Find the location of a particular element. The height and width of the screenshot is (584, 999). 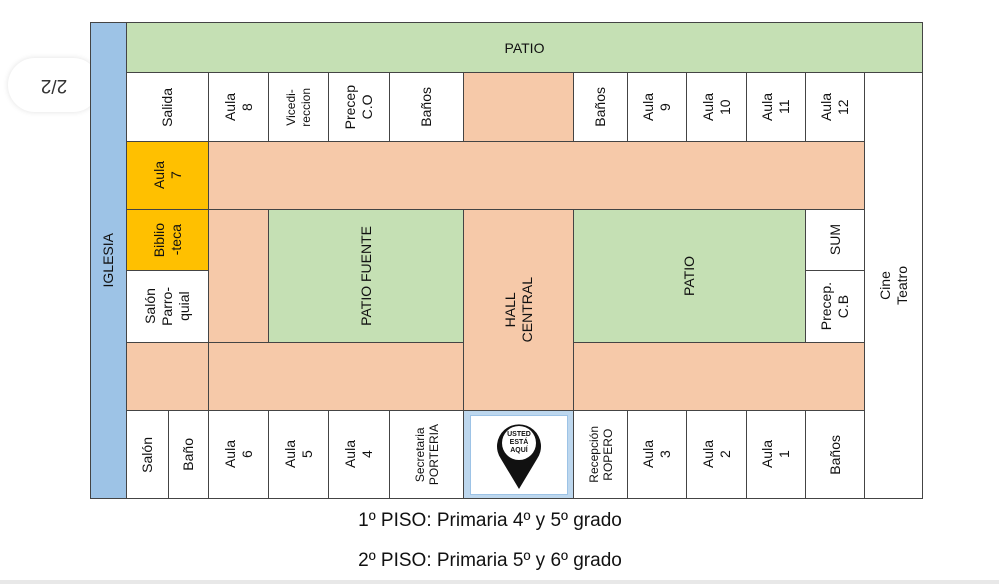

aula-8: Aula 8 is located at coordinates (238, 107).